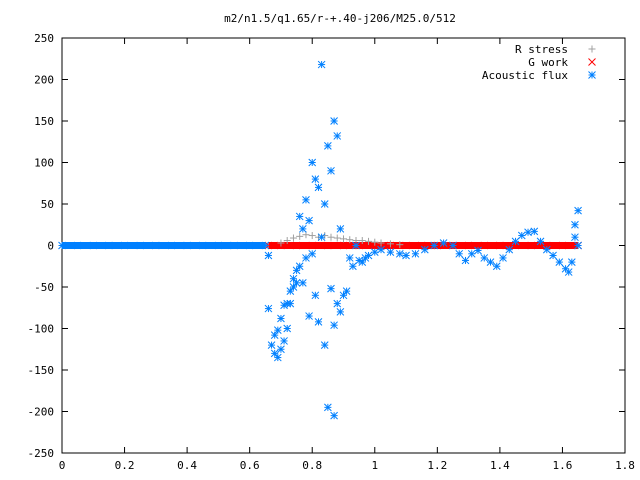 This screenshot has height=480, width=640. I want to click on y-tick-label: -250, so click(41, 453).